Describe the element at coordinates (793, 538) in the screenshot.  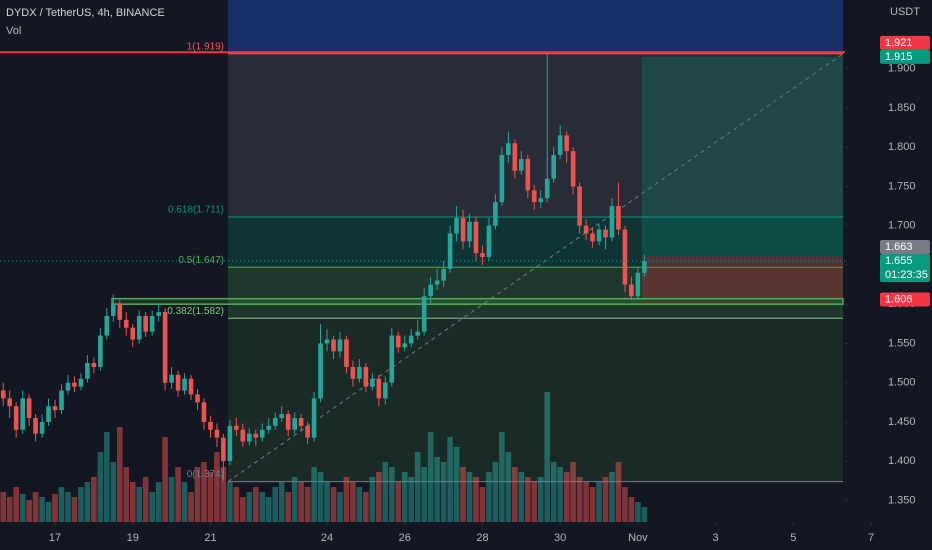
I see `x-tick-label: 5` at that location.